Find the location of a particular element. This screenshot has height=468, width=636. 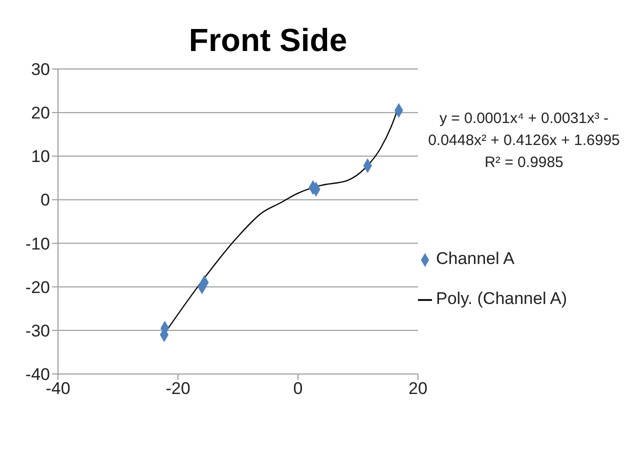

y-tick-label: -30 is located at coordinates (37, 330).